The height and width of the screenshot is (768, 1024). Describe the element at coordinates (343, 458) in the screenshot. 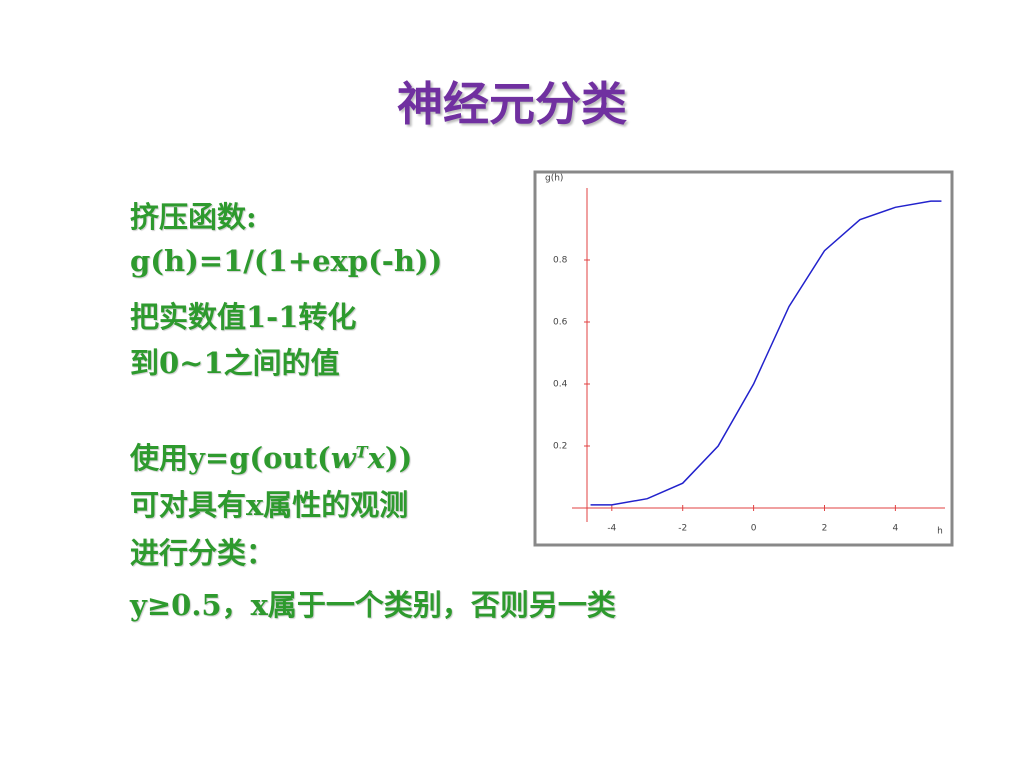

I see `text: w` at that location.